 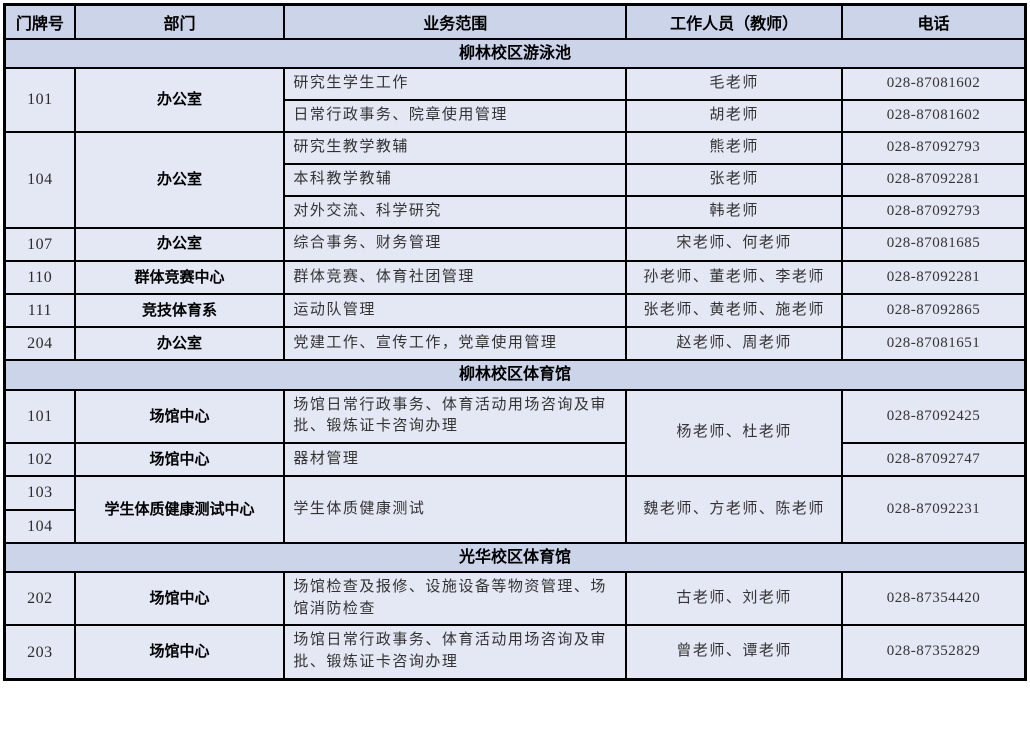 I want to click on section-title: 柳林校区游泳池, so click(x=515, y=53).